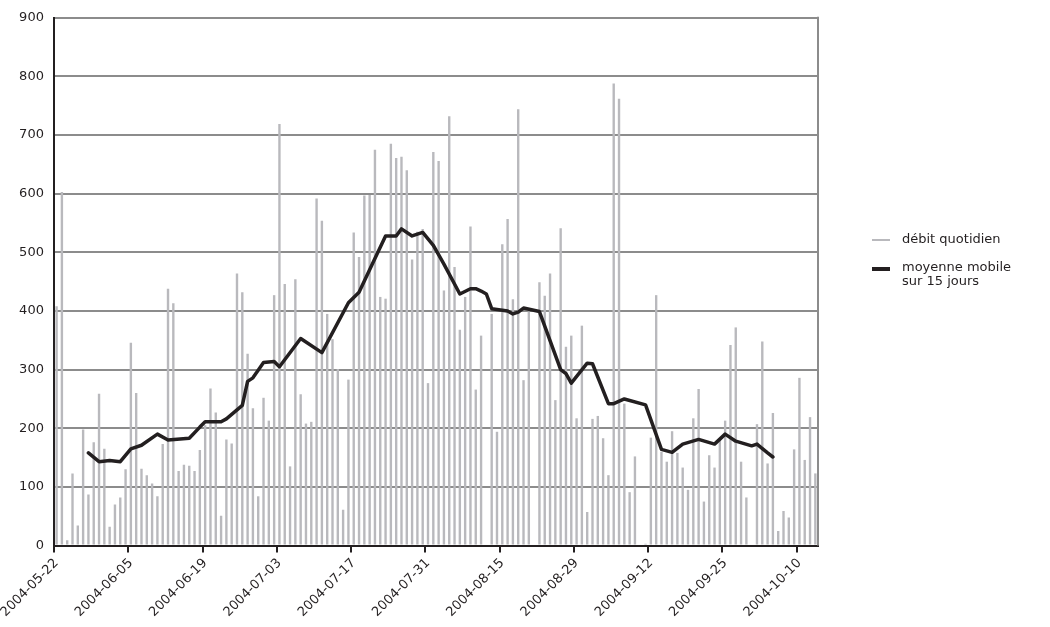 This screenshot has width=1050, height=627. What do you see at coordinates (31, 310) in the screenshot?
I see `y-tick-label: 400` at bounding box center [31, 310].